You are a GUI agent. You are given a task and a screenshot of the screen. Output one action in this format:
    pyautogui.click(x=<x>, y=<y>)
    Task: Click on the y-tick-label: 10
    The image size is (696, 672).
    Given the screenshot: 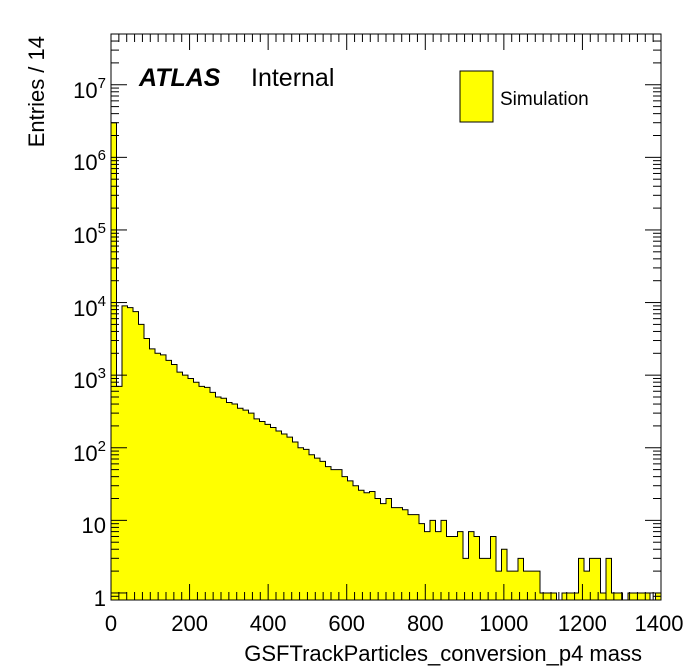 What is the action you would take?
    pyautogui.click(x=94, y=525)
    